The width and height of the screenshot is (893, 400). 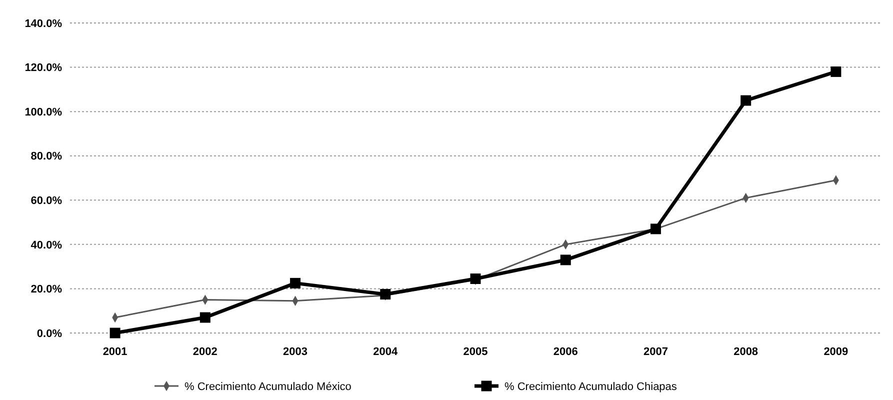 I want to click on x-tick-label: 2002, so click(x=205, y=352).